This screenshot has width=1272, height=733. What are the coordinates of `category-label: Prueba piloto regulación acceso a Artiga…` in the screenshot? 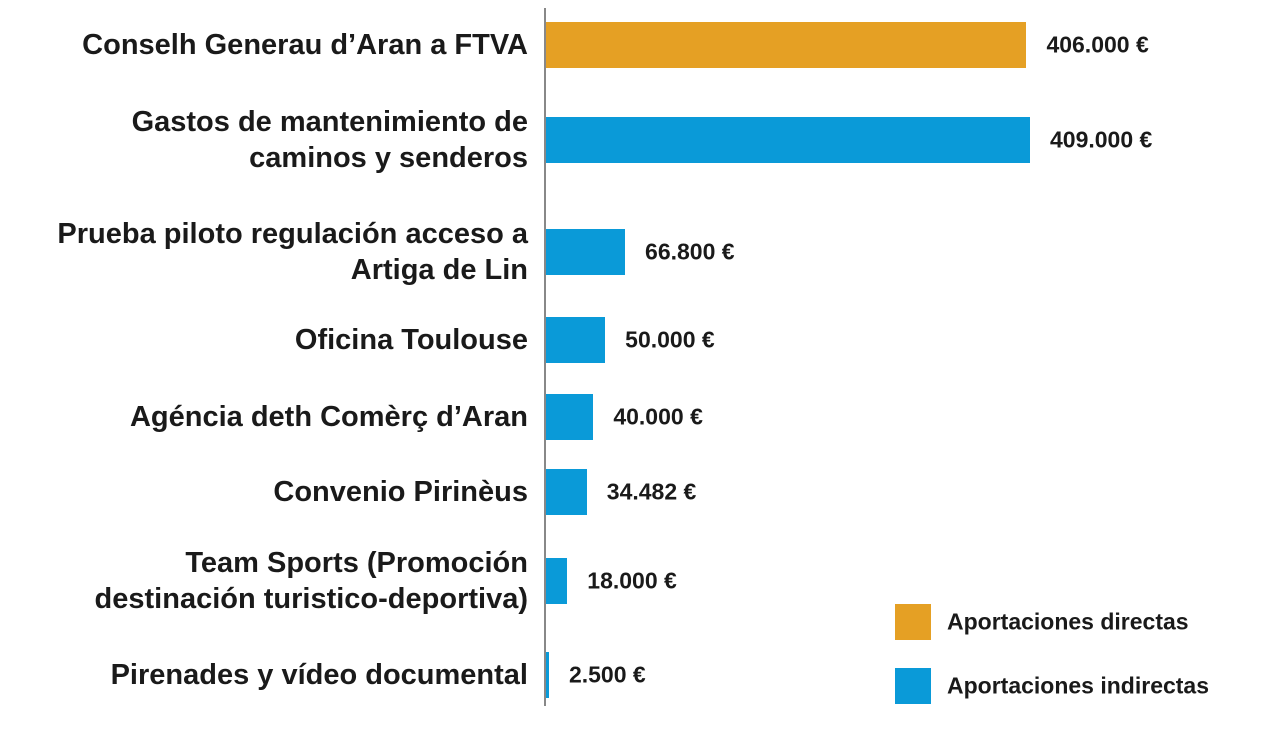 It's located at (292, 252).